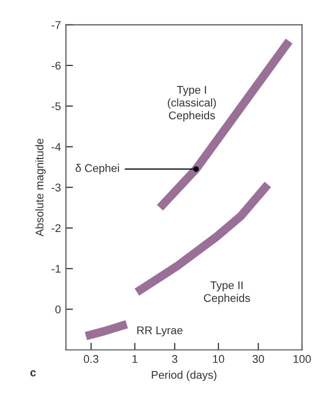  What do you see at coordinates (56, 66) in the screenshot?
I see `y-tick-label: -6` at bounding box center [56, 66].